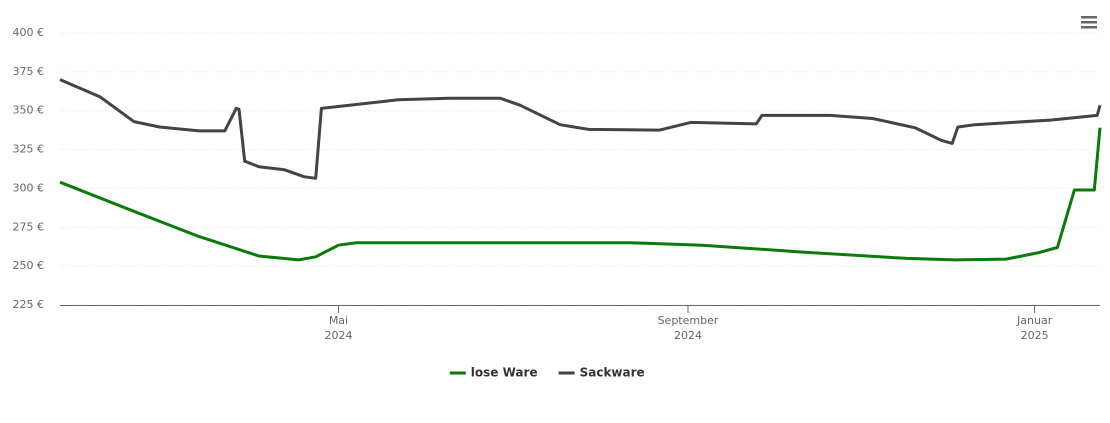  What do you see at coordinates (504, 373) in the screenshot?
I see `legend-text: lose Ware` at bounding box center [504, 373].